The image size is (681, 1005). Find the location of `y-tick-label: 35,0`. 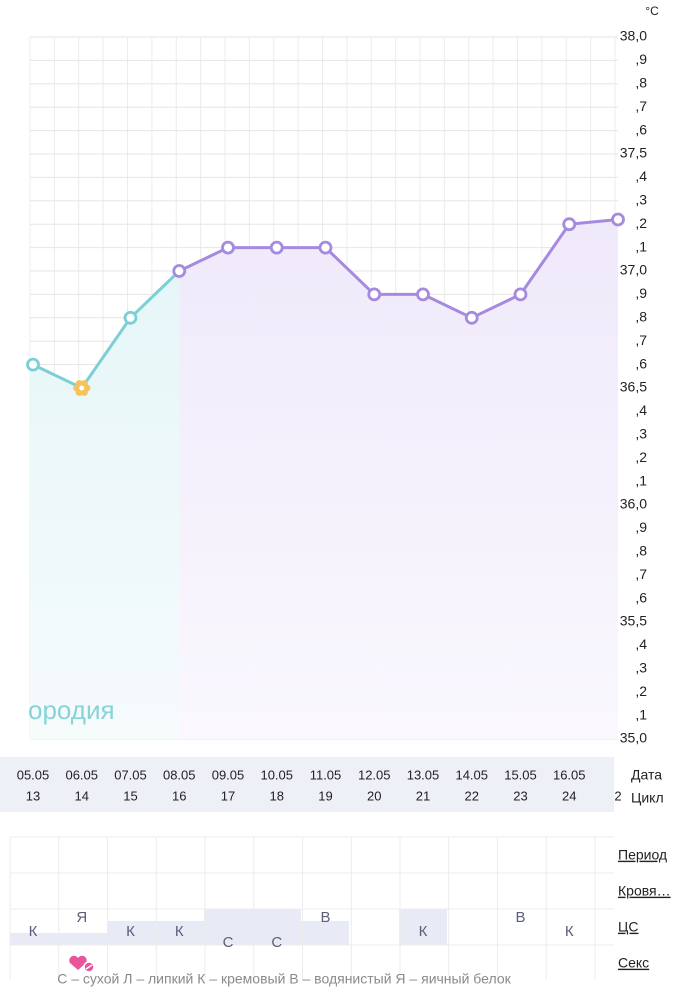

y-tick-label: 35,0 is located at coordinates (633, 738).